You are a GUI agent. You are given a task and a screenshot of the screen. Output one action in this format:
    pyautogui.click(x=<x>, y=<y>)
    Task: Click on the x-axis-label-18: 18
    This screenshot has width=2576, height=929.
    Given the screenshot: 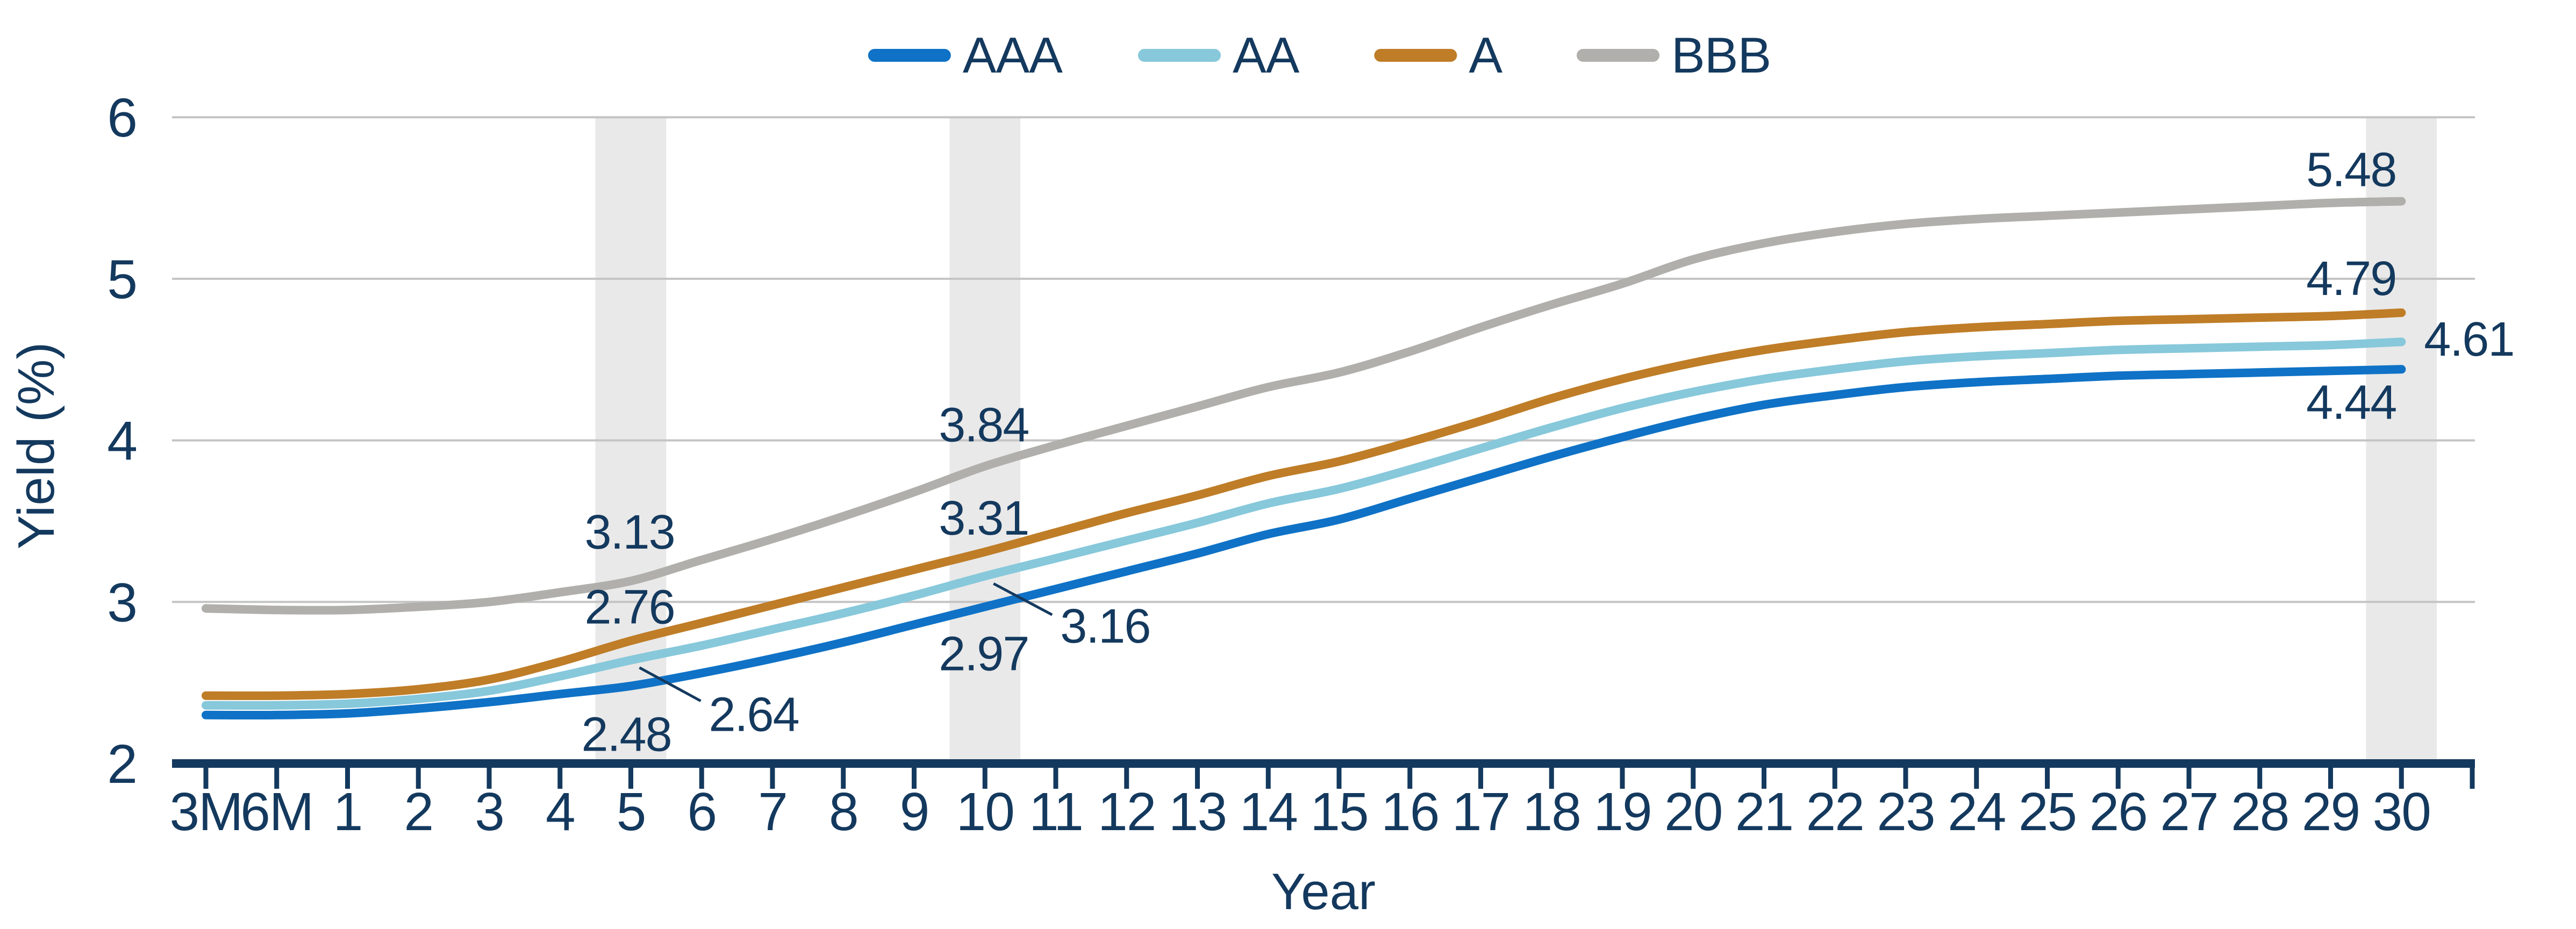 What is the action you would take?
    pyautogui.click(x=1551, y=812)
    